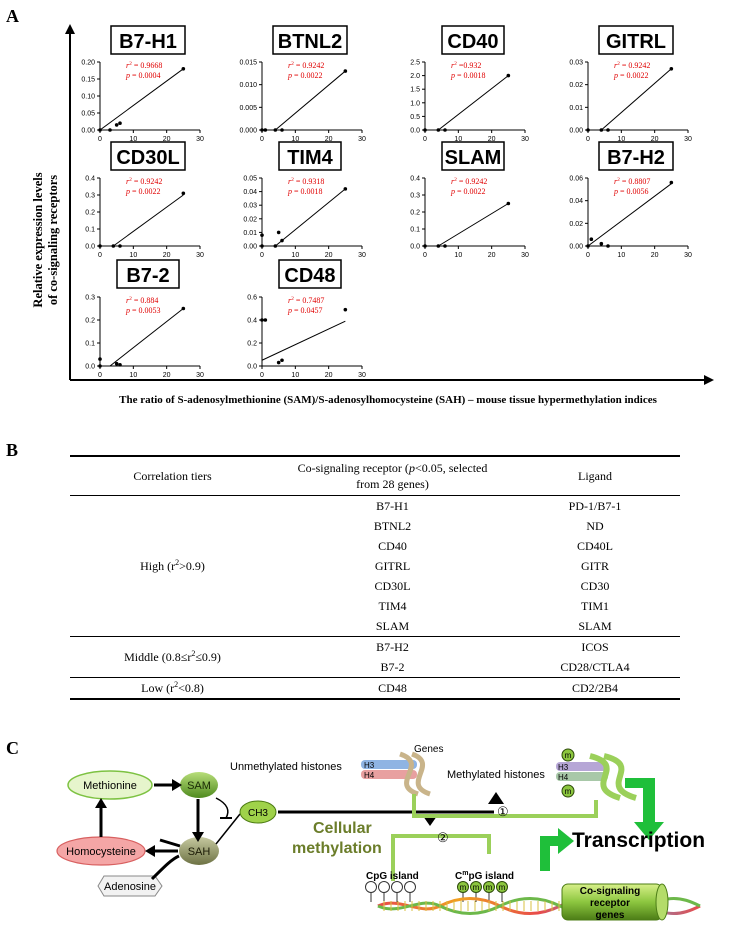  What do you see at coordinates (145, 300) in the screenshot?
I see `r2-value: = 0.884` at bounding box center [145, 300].